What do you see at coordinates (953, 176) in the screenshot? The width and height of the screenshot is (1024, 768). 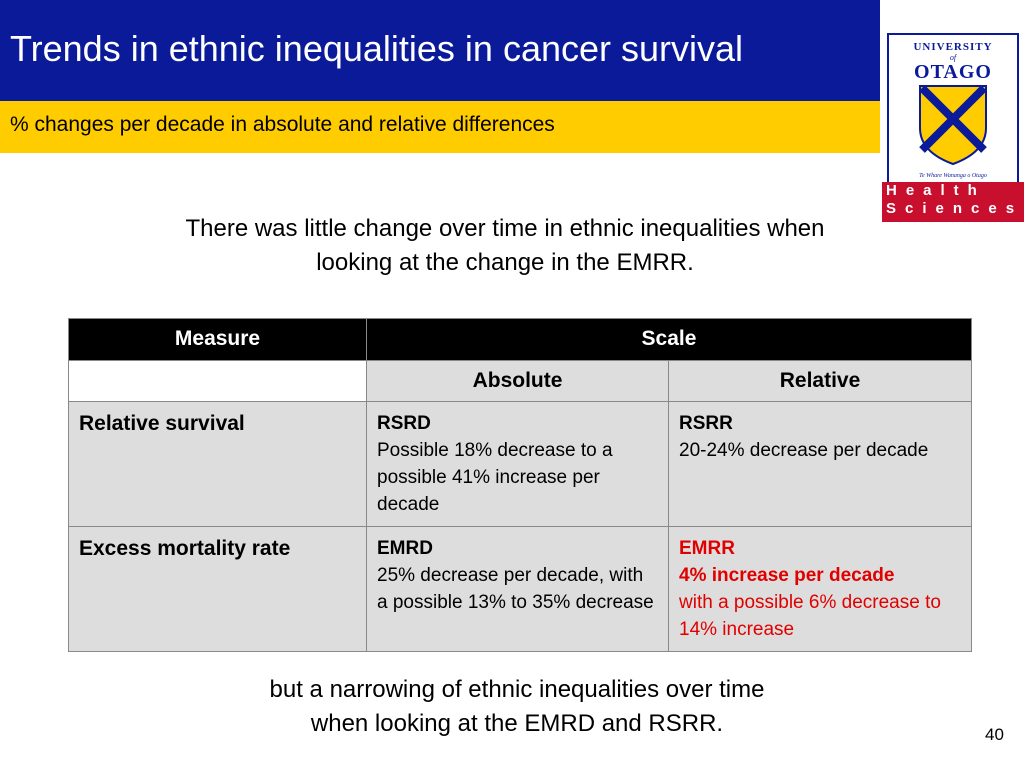 I see `logo-motto: Te Whare Wananga o Otago` at bounding box center [953, 176].